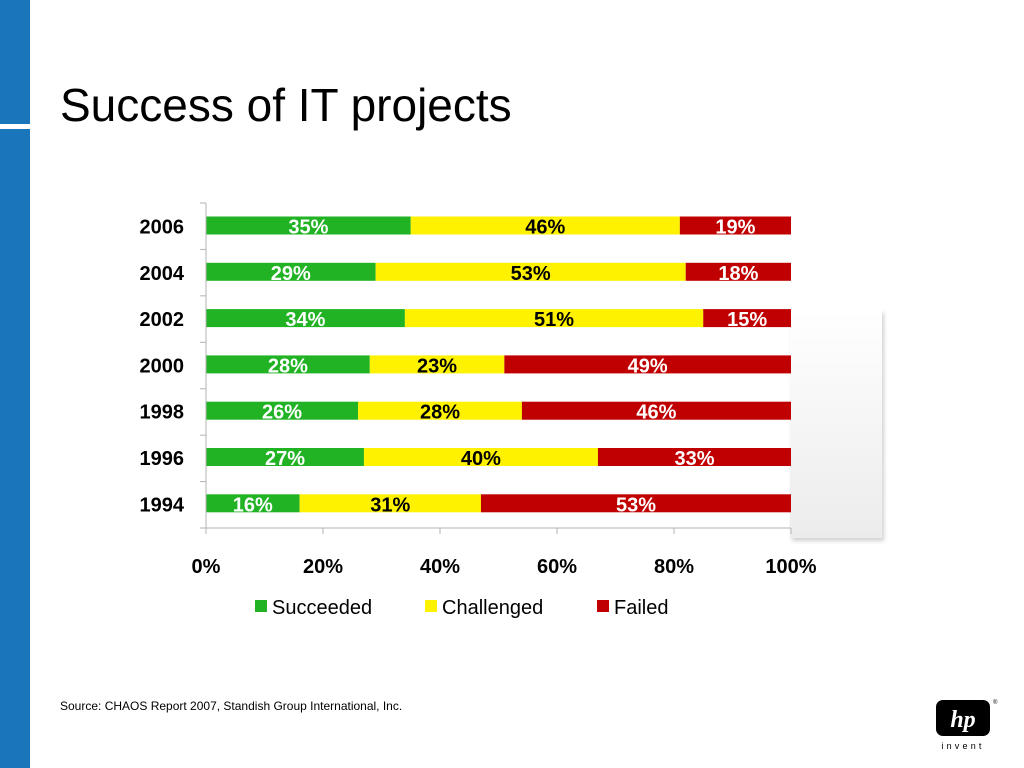 The image size is (1024, 768). What do you see at coordinates (440, 567) in the screenshot?
I see `x-tick-label-40pct: 40%` at bounding box center [440, 567].